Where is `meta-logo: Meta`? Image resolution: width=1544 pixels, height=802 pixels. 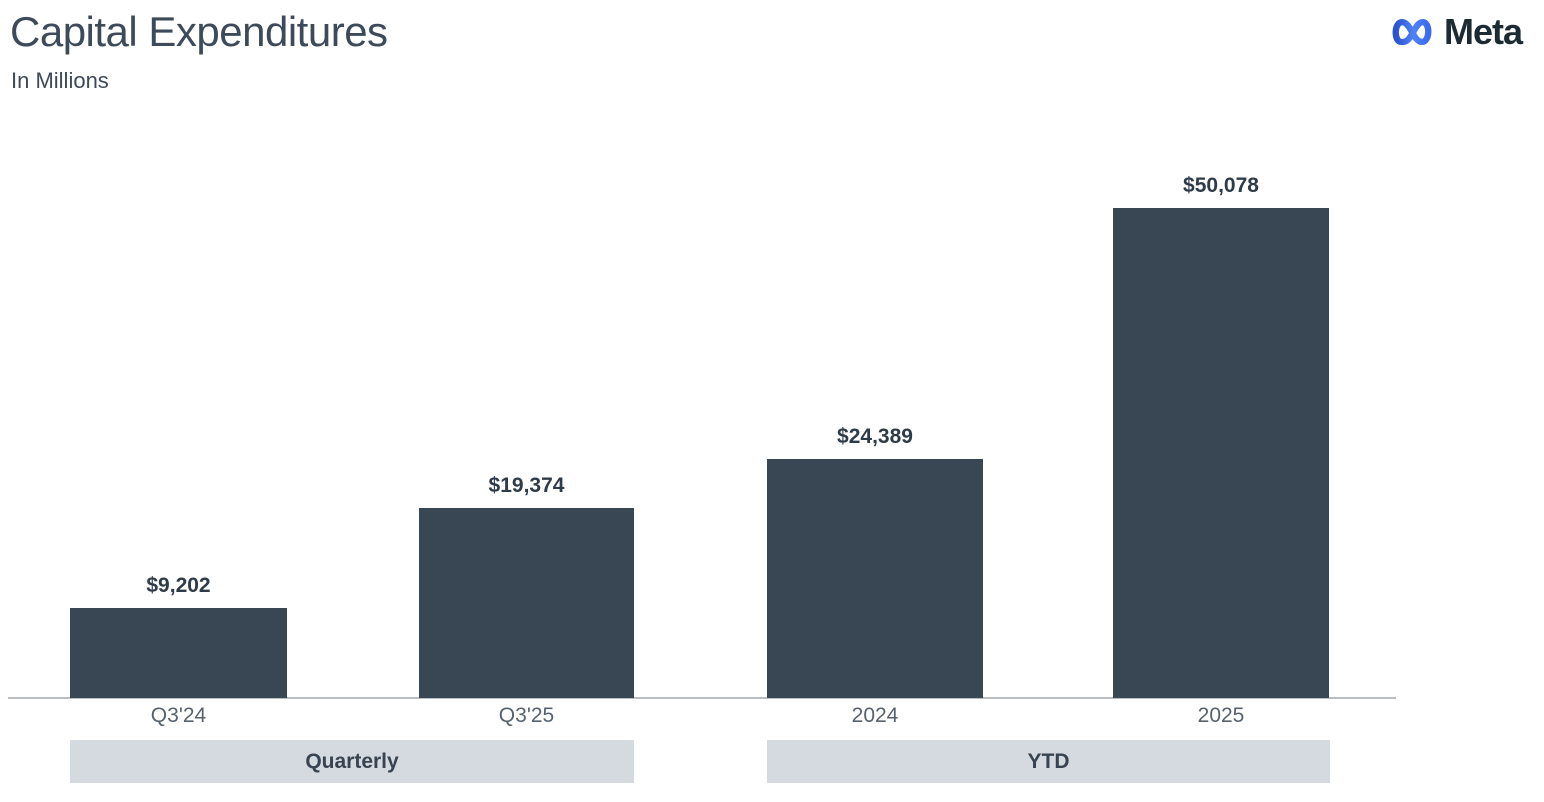
meta-logo: Meta is located at coordinates (1454, 31).